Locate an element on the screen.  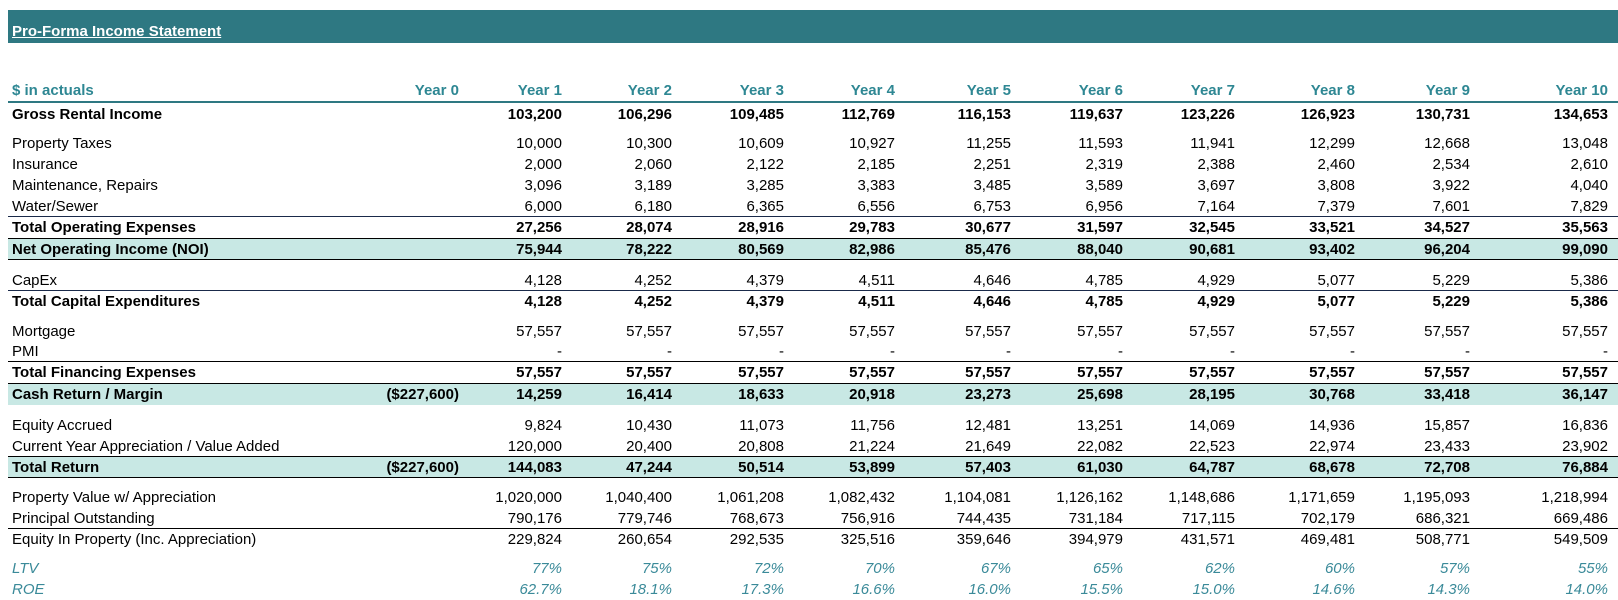
cell-year-3: 57,557 is located at coordinates (761, 372).